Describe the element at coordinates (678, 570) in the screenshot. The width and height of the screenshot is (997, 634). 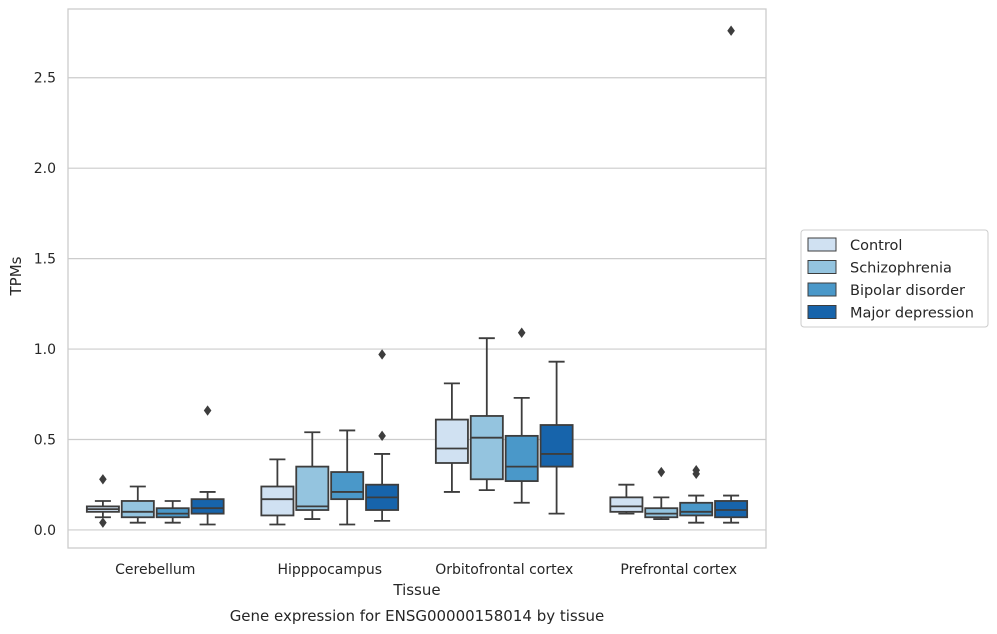
I see `x-tick-label: Prefrontal cortex` at that location.